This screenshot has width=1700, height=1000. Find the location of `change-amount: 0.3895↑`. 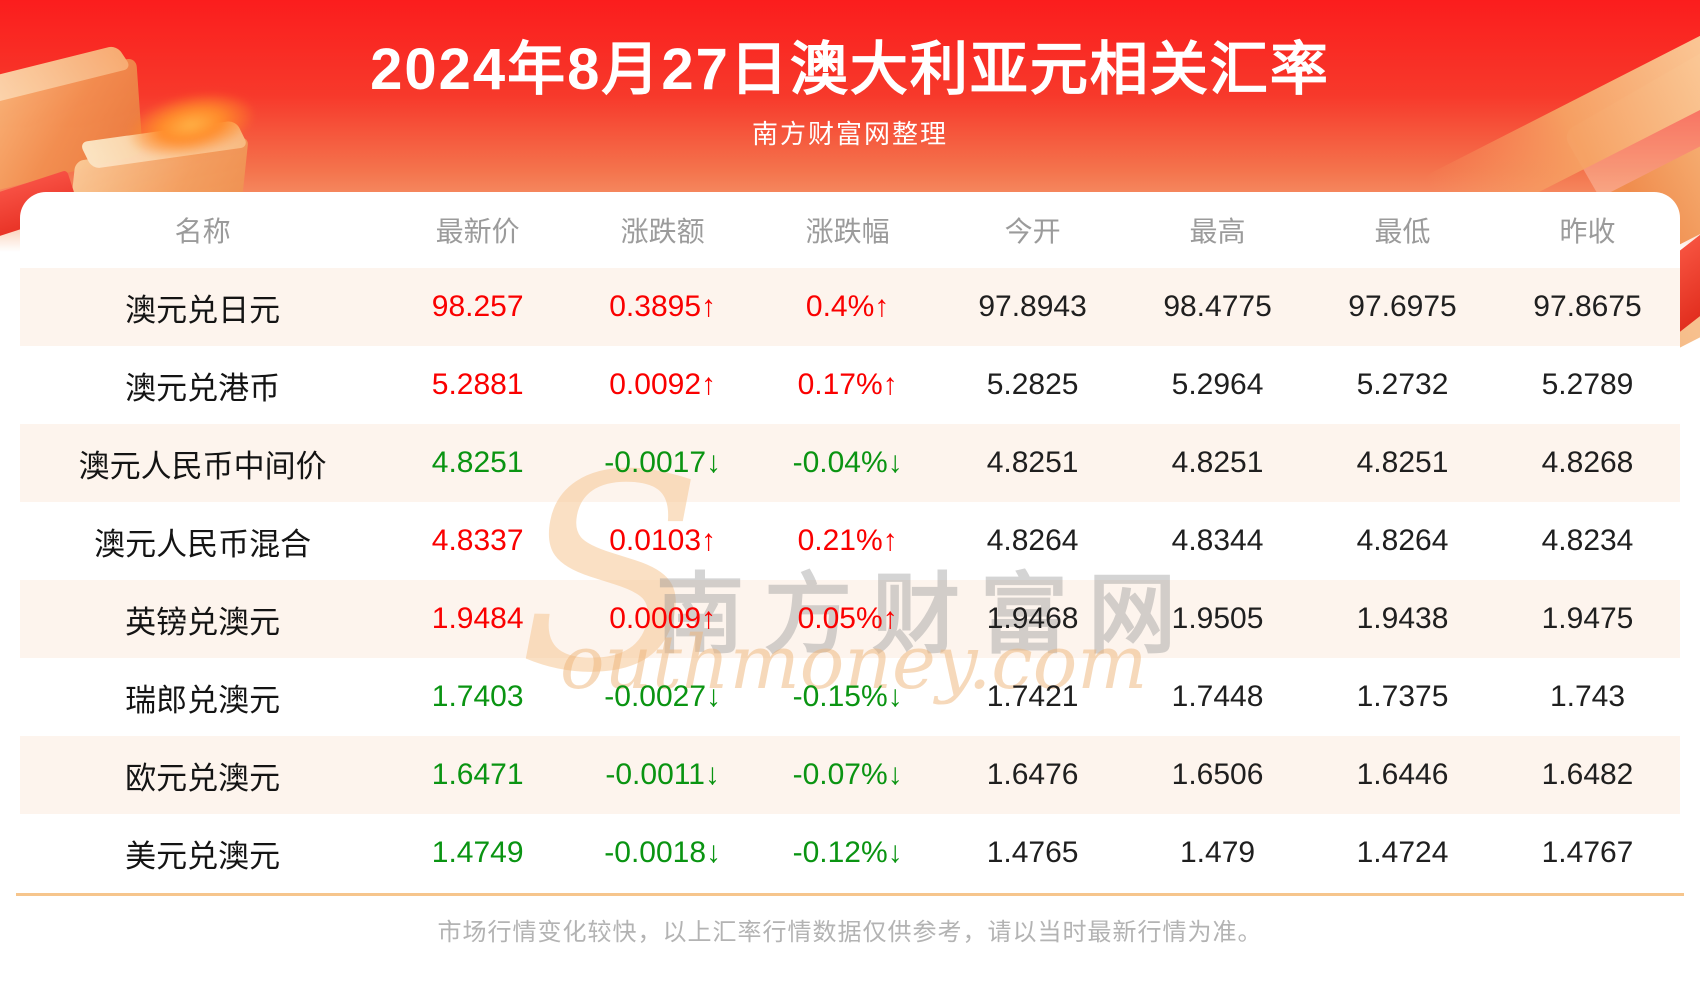

change-amount: 0.3895↑ is located at coordinates (663, 306).